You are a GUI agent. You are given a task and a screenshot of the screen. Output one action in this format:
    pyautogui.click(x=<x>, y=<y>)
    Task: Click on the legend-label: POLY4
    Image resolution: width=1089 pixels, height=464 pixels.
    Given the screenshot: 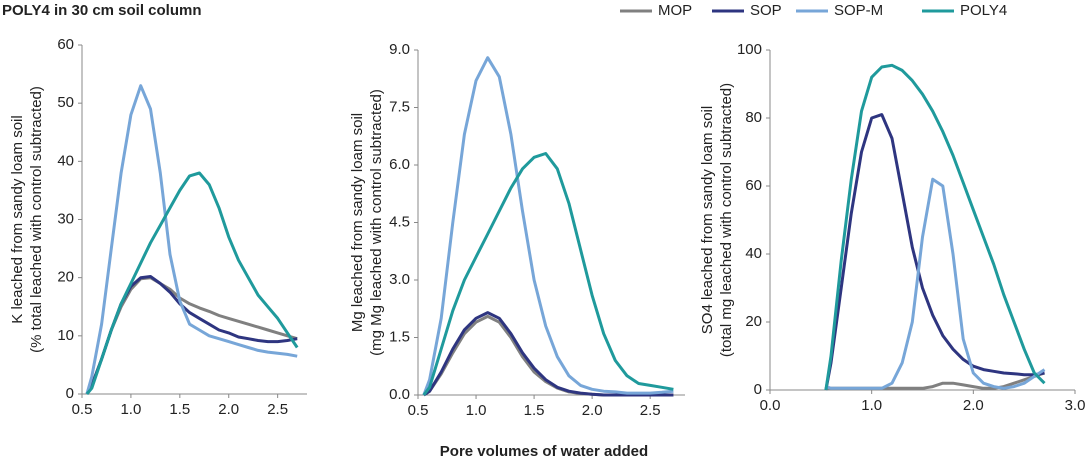 What is the action you would take?
    pyautogui.click(x=983, y=10)
    